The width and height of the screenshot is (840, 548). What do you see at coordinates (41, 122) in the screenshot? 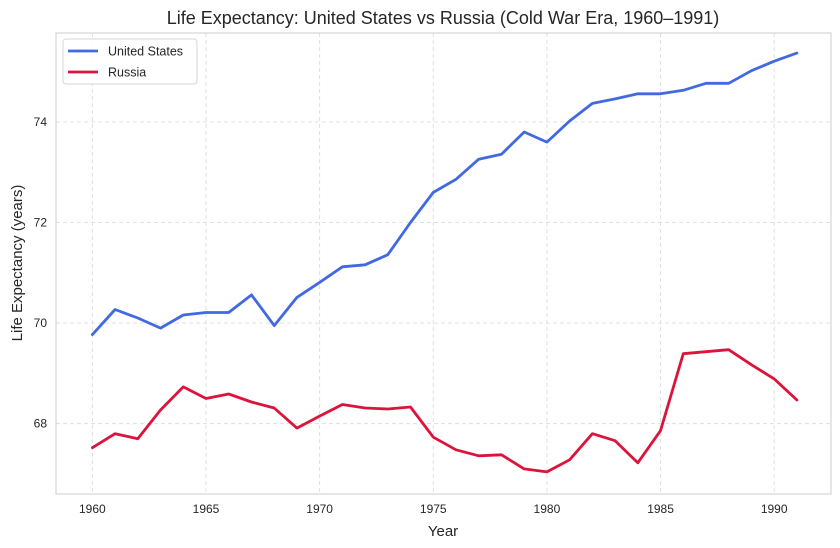
I see `y-tick-label: 74` at bounding box center [41, 122].